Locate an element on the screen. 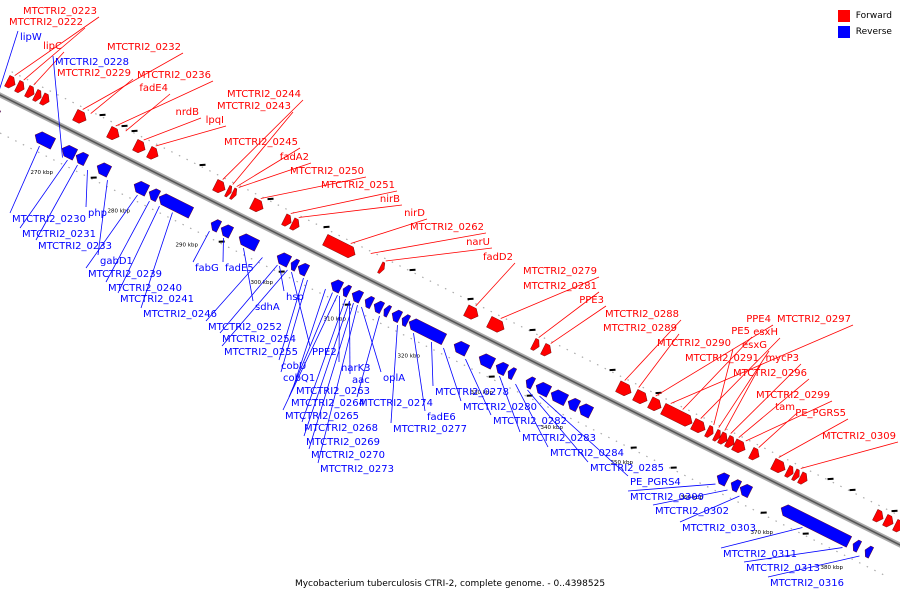 This screenshot has width=900, height=600. reverse-gene-label: MTCTRI2_0240 is located at coordinates (145, 288).